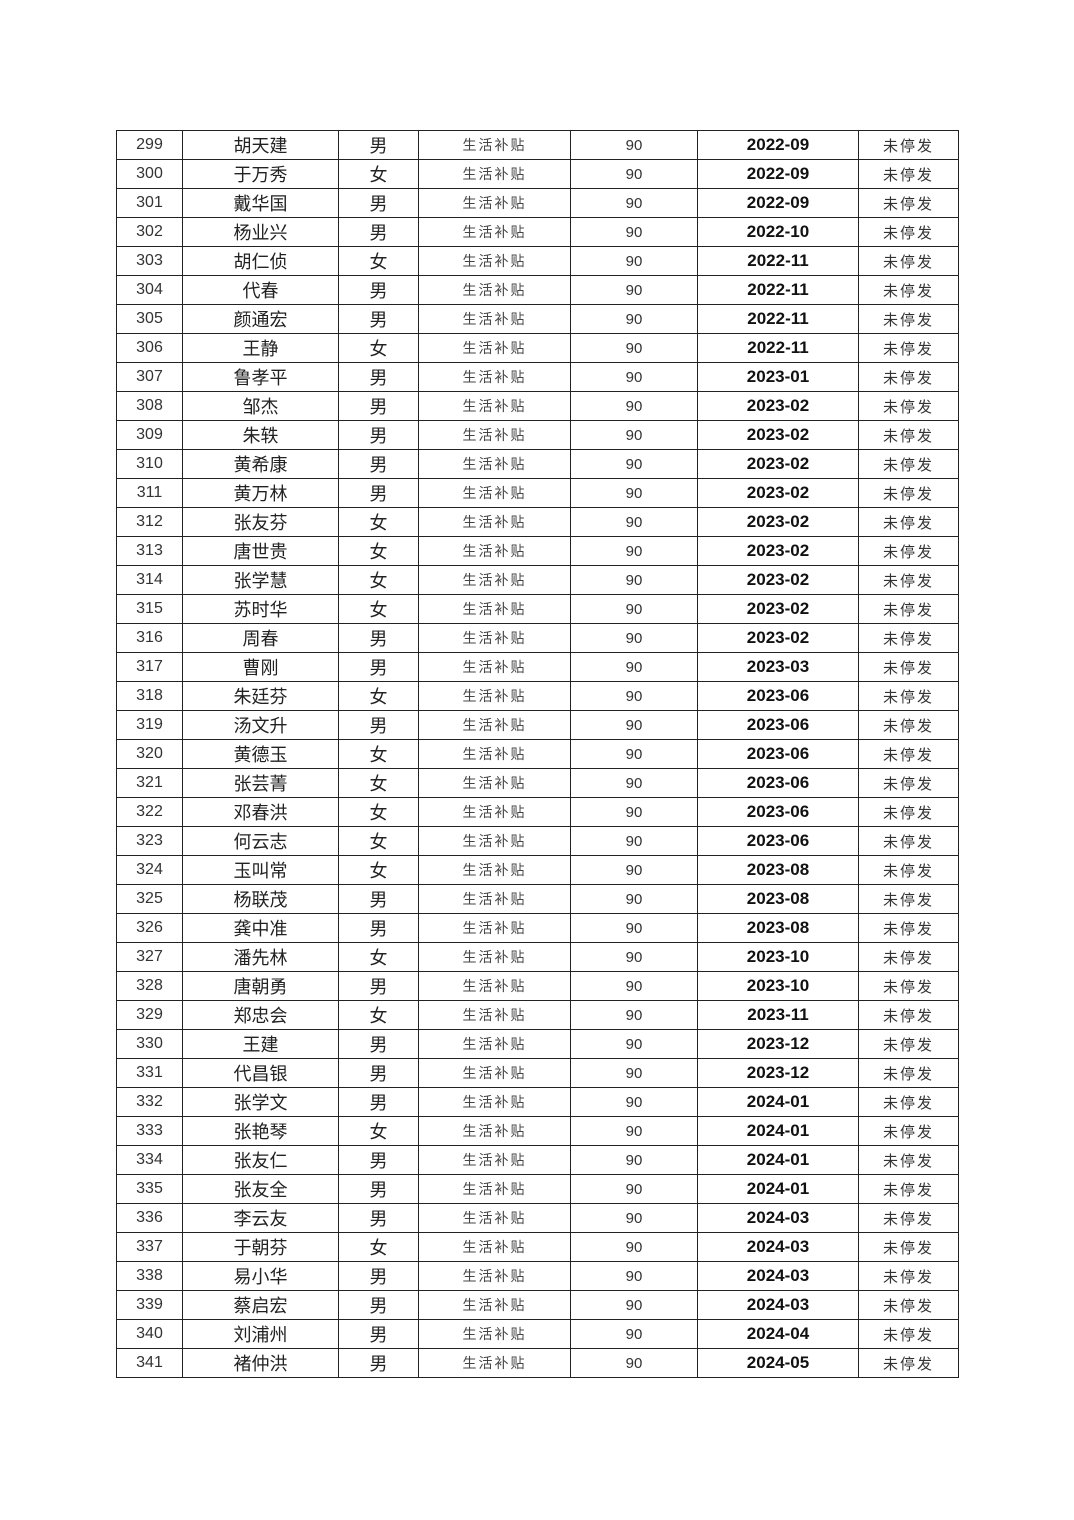 This screenshot has width=1074, height=1520. I want to click on table-row: 320 黄德玉女生活补贴 90 2023-06 未停发, so click(537, 754).